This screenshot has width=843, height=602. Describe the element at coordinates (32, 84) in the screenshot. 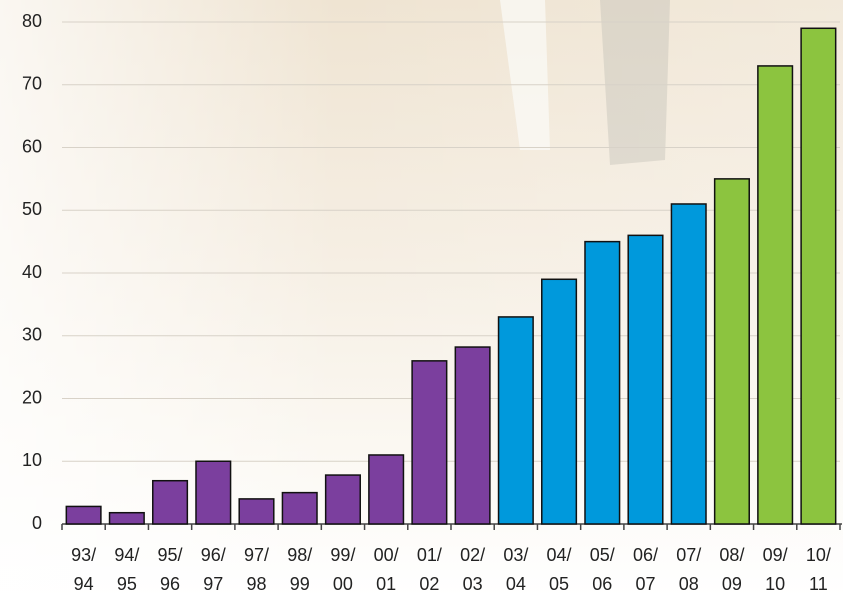

I see `y-tick-label: 70` at that location.